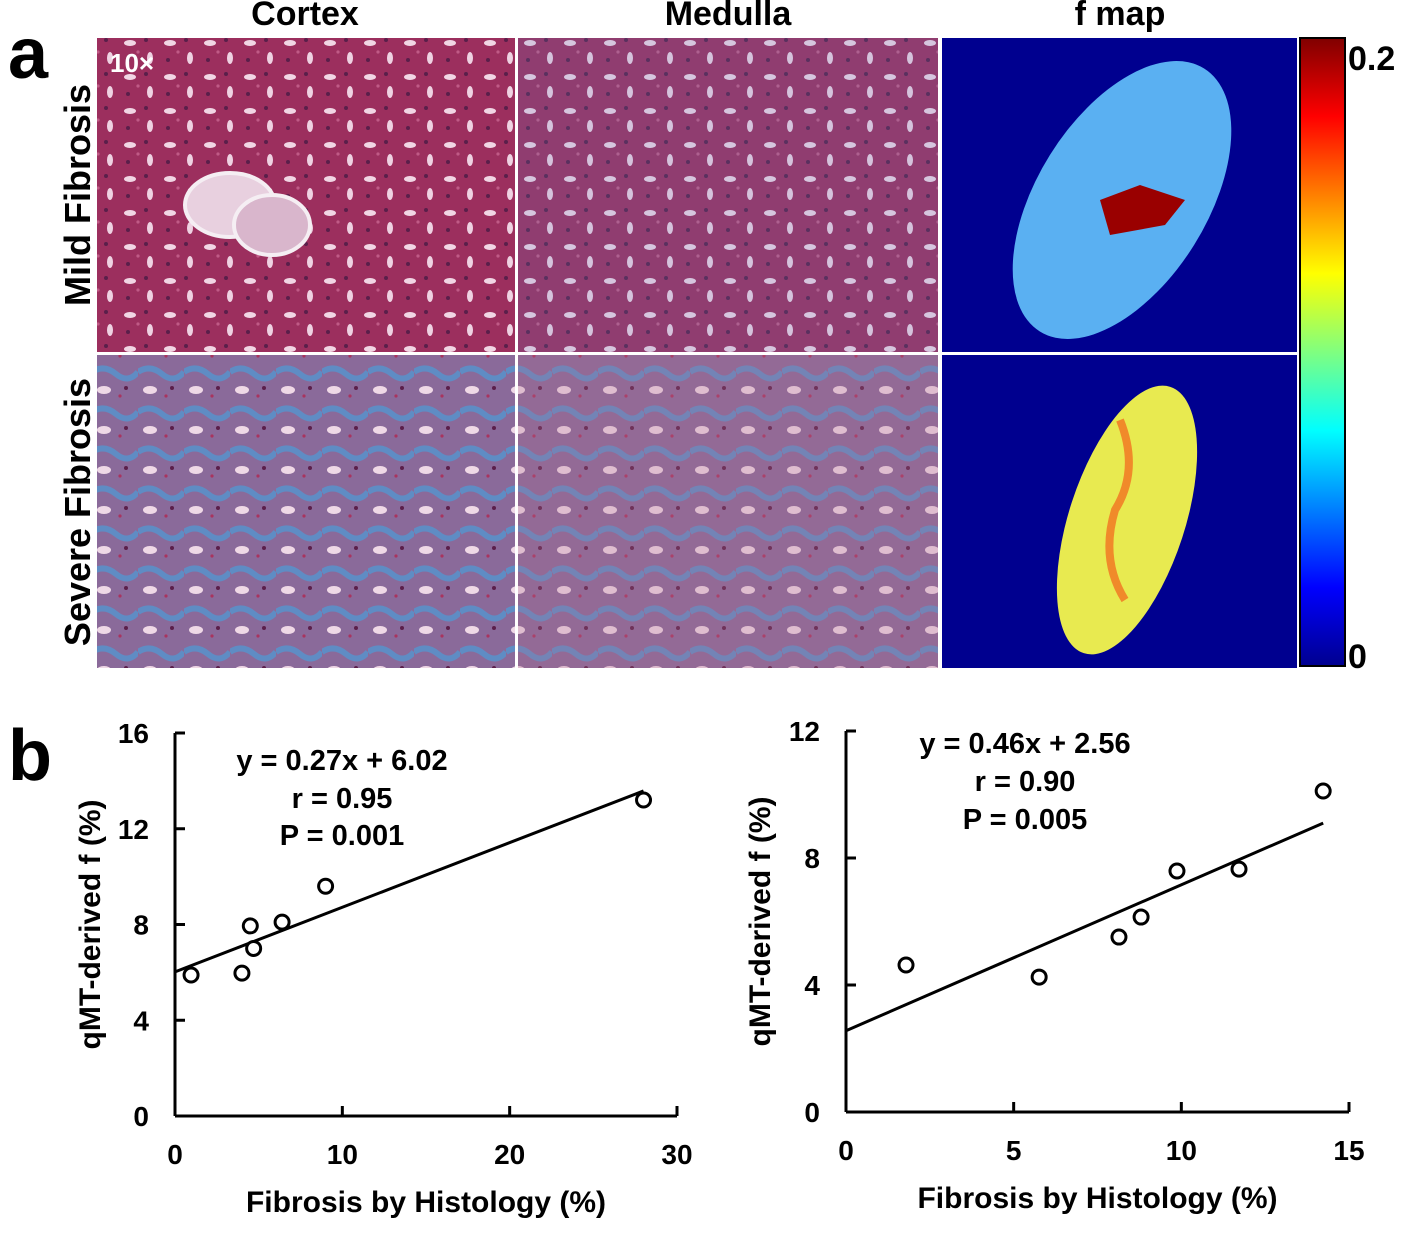  I want to click on x-tick-label: 20, so click(509, 1154).